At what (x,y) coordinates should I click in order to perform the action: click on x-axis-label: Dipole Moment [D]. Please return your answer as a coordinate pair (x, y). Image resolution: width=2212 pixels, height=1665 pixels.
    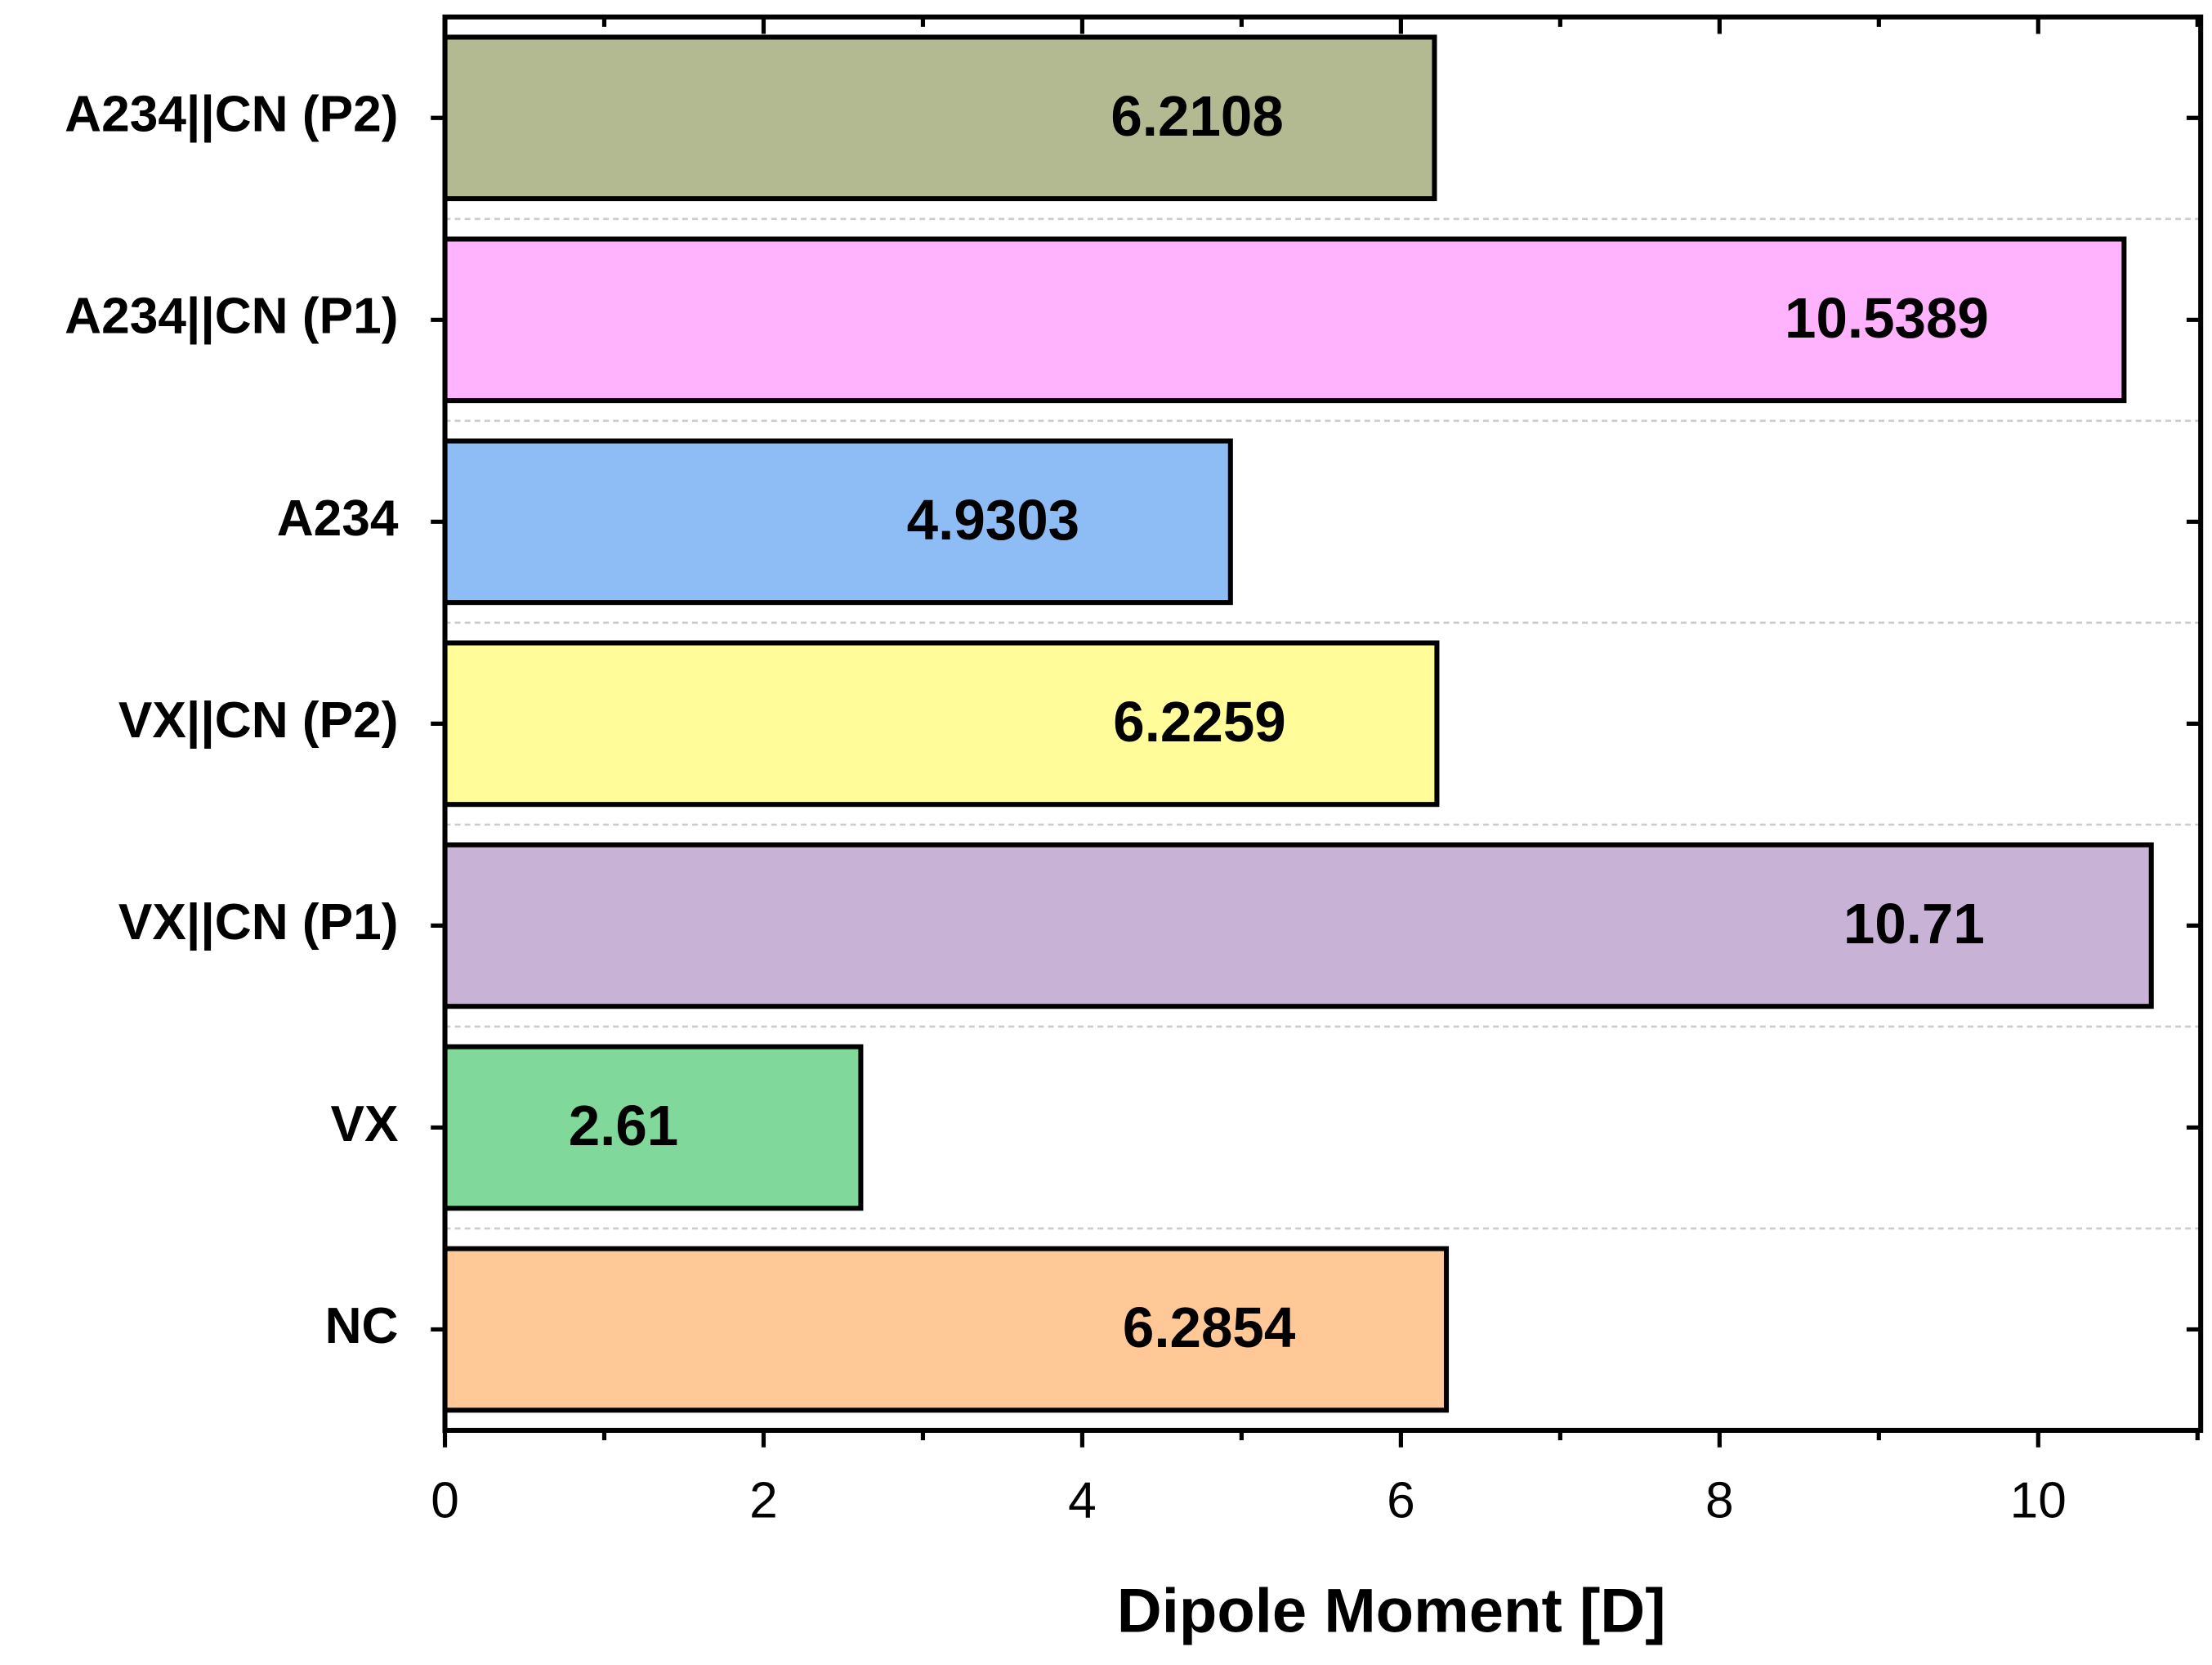
    Looking at the image, I should click on (1391, 1611).